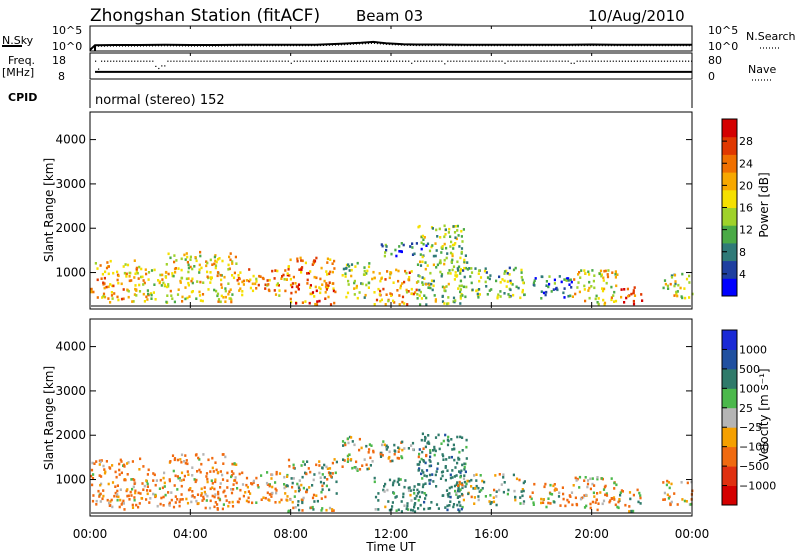 The image size is (800, 554). What do you see at coordinates (749, 369) in the screenshot?
I see `colorbar-tick-label: 500` at bounding box center [749, 369].